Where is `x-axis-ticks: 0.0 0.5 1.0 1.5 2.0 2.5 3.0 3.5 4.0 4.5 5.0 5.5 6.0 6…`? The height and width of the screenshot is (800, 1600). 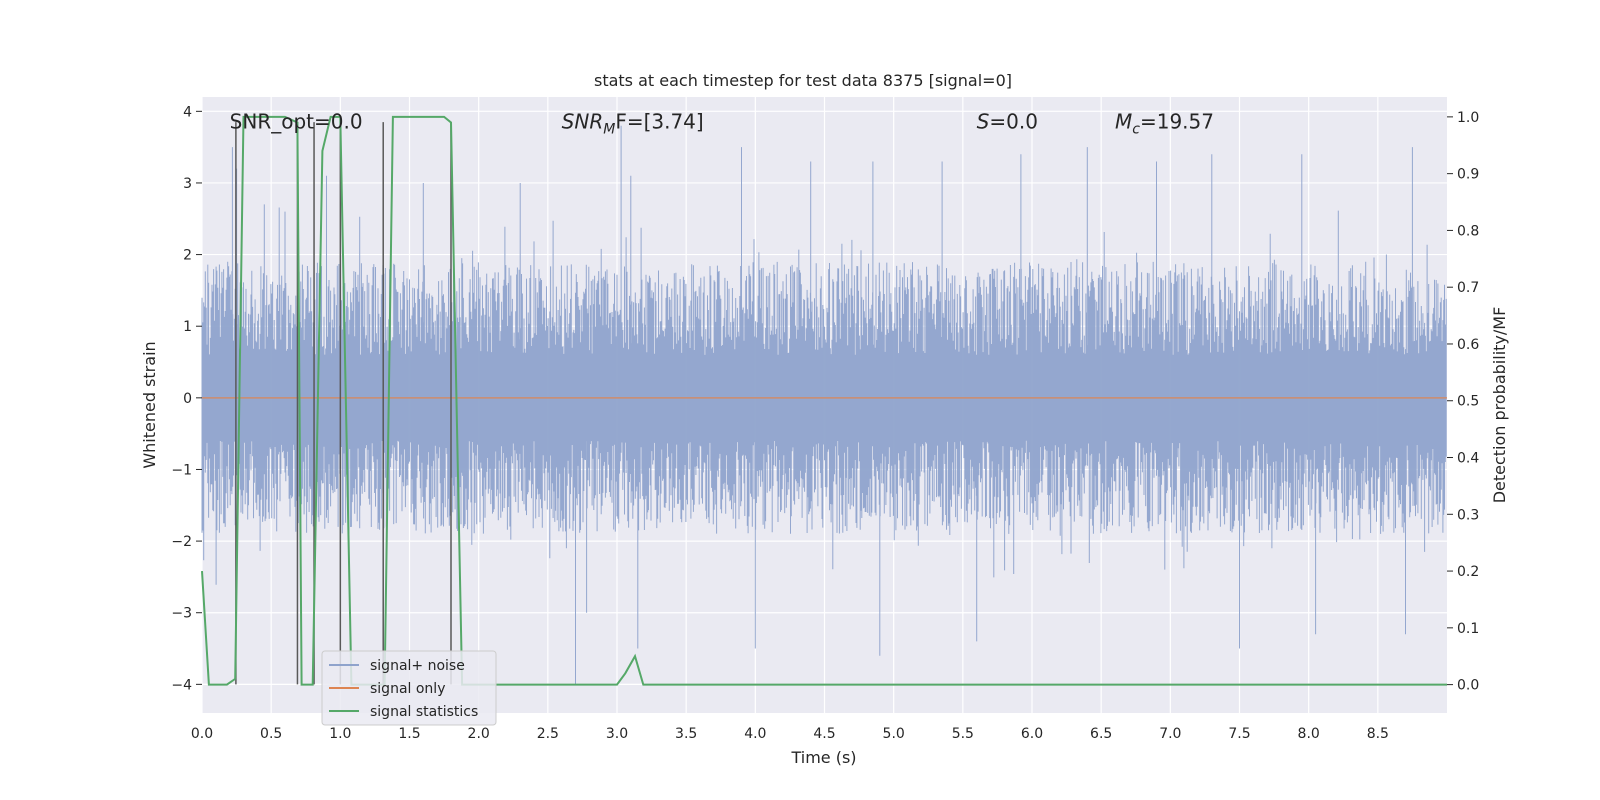 x-axis-ticks: 0.0 0.5 1.0 1.5 2.0 2.5 3.0 3.5 4.0 4.5 5.0 5.5 6.0 6… is located at coordinates (790, 734).